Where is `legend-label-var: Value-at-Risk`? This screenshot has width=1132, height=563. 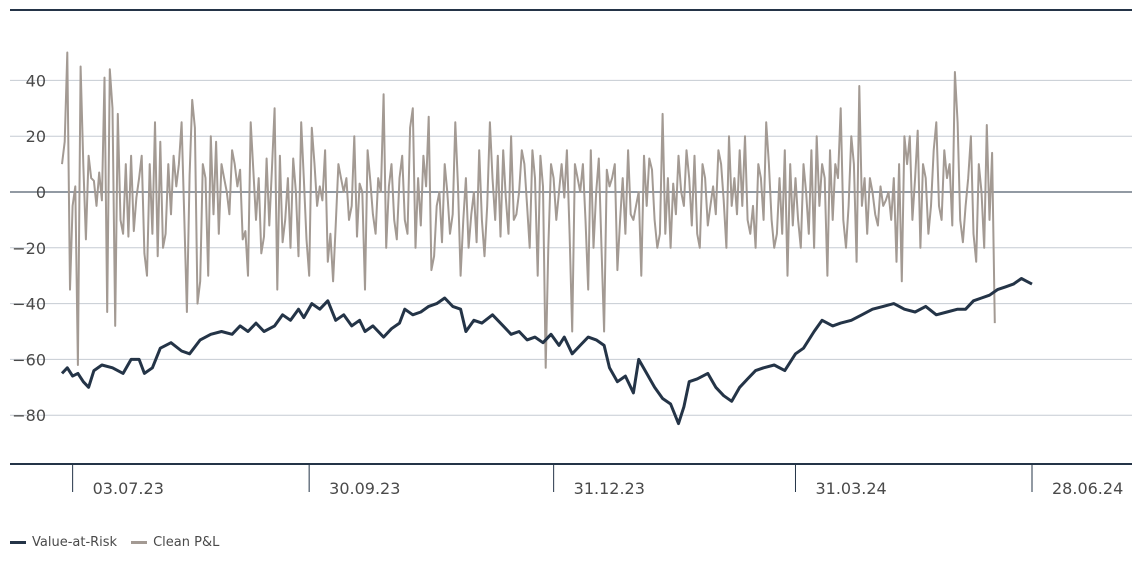
legend-label-var: Value-at-Risk is located at coordinates (75, 542).